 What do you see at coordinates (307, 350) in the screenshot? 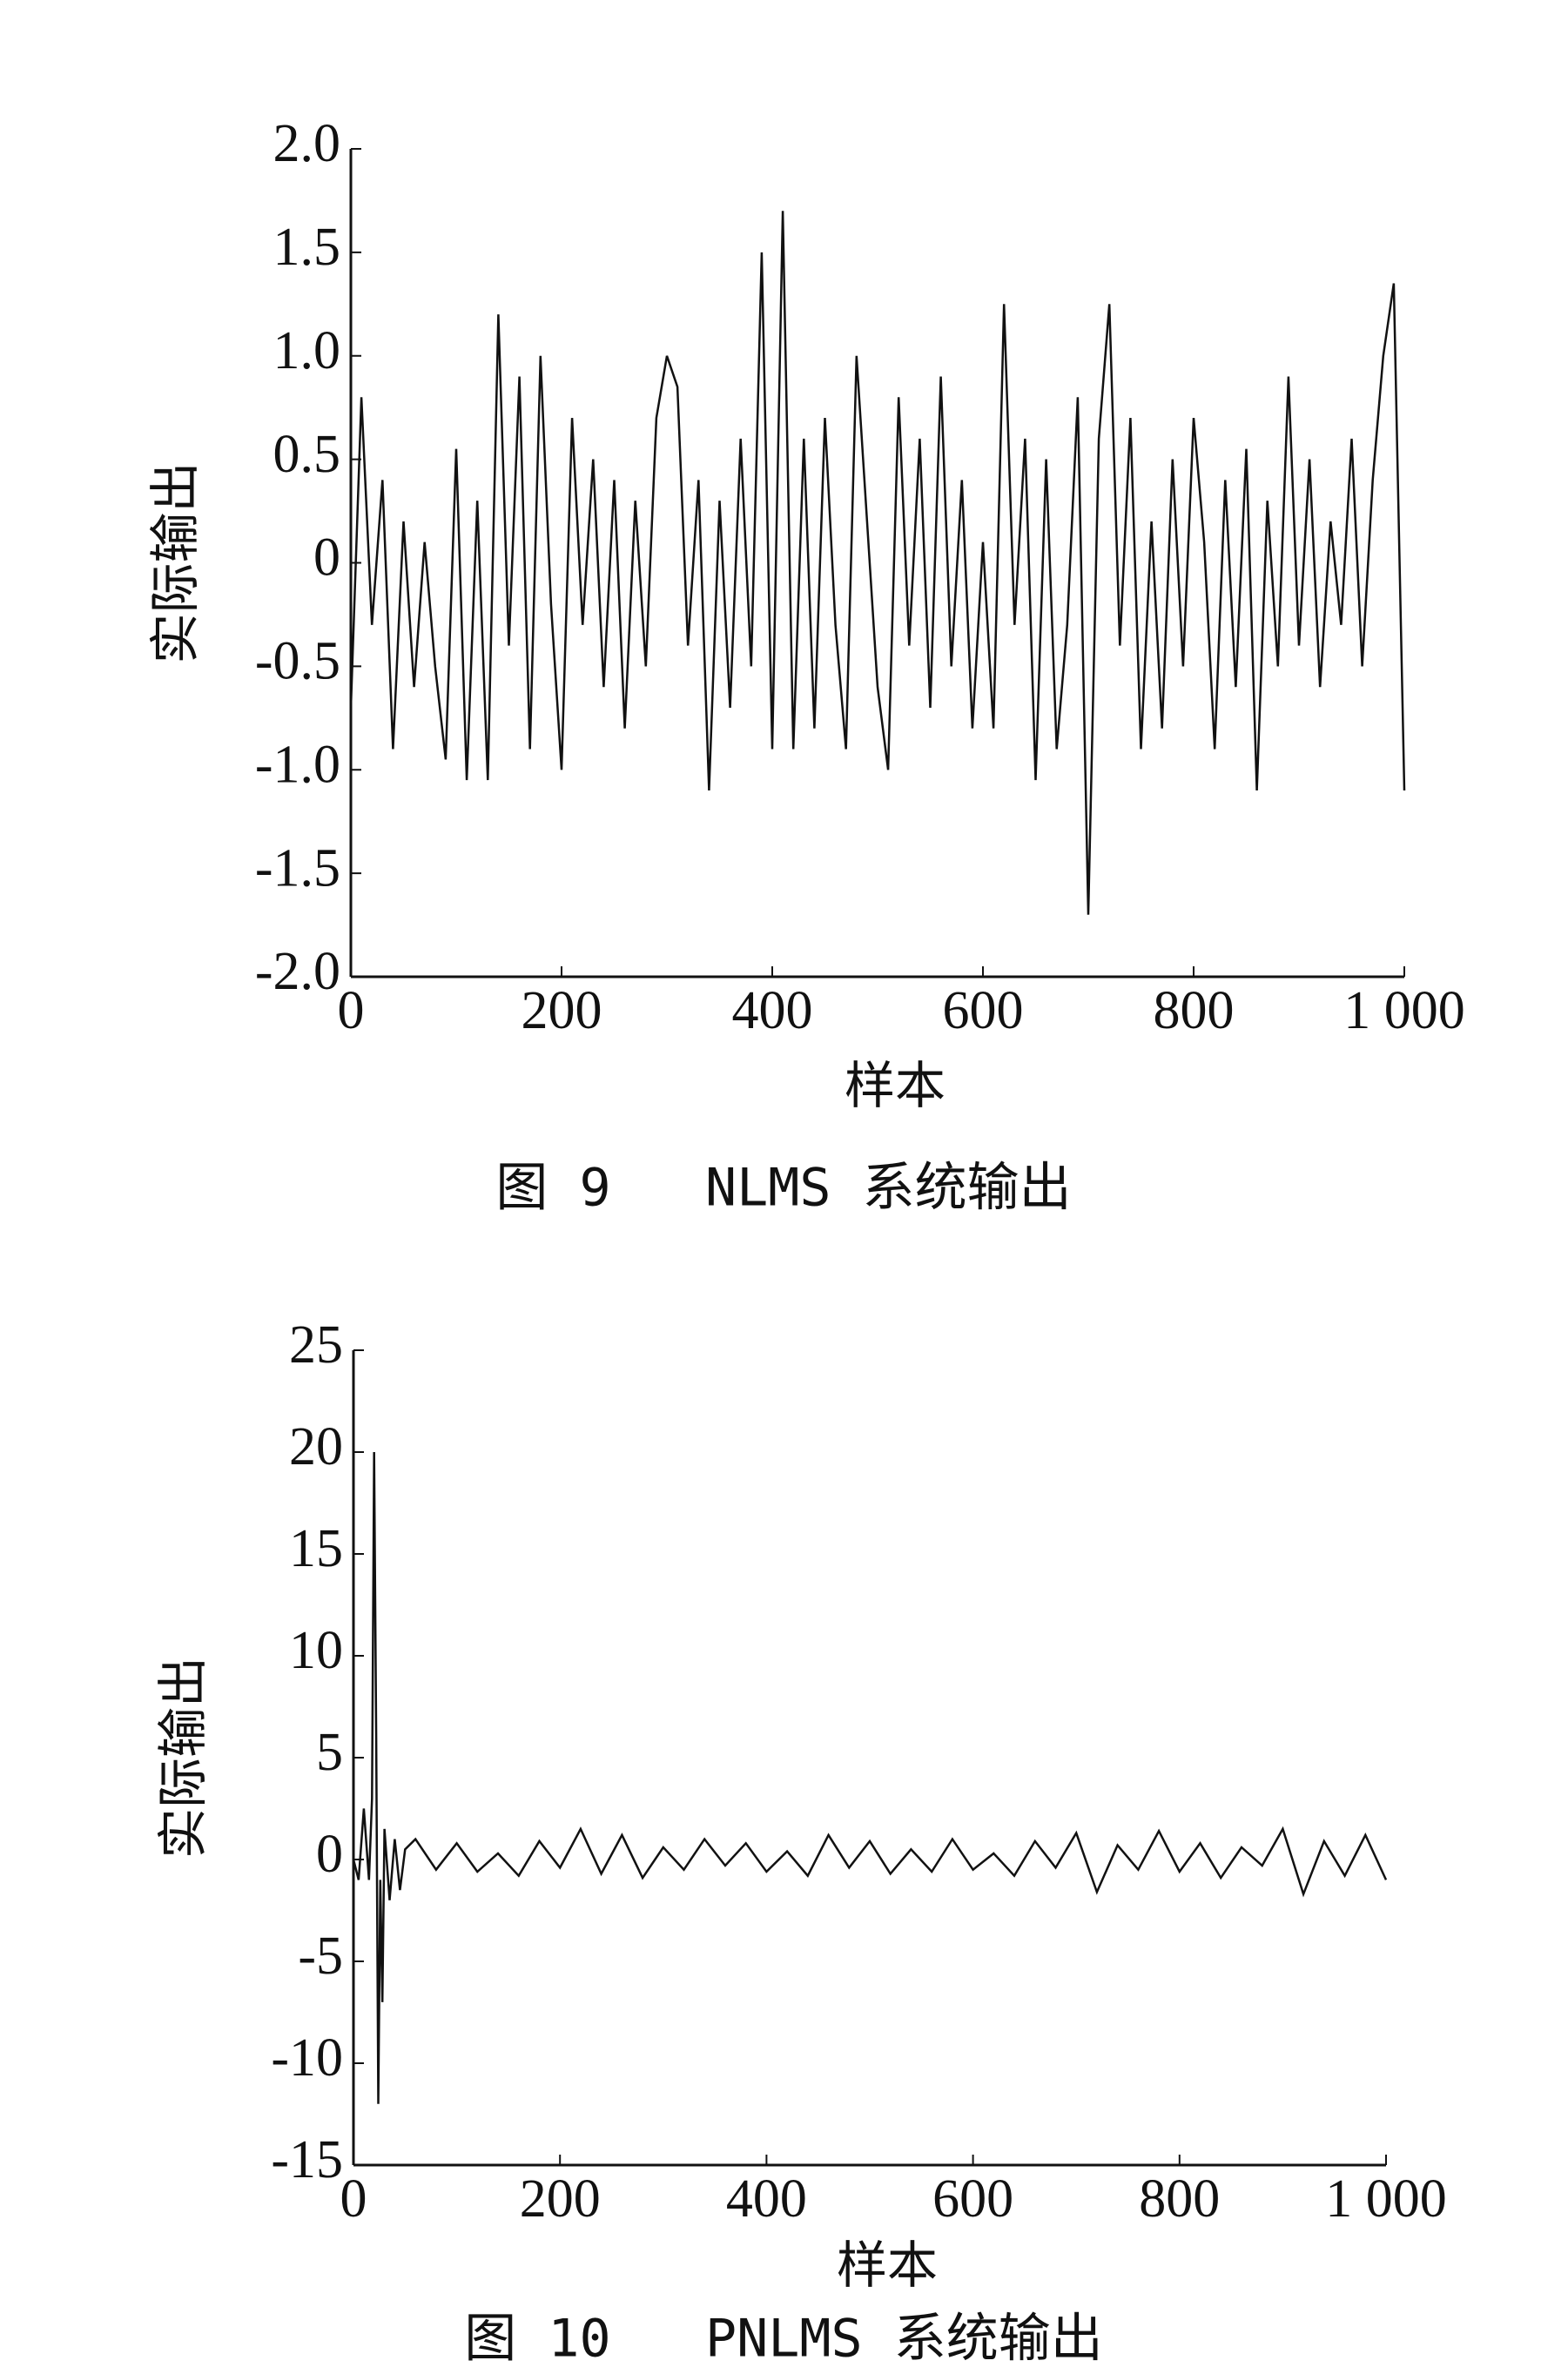
I see `y-tick-label: 1.0` at bounding box center [307, 350].